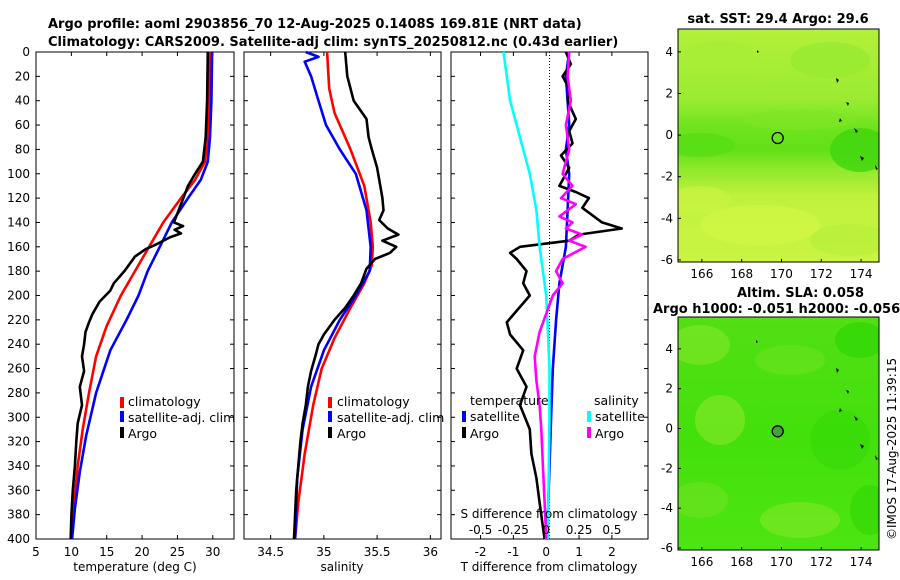 The width and height of the screenshot is (900, 580). I want to click on legend-label-satellite: satellite-adj. clim, so click(390, 417).